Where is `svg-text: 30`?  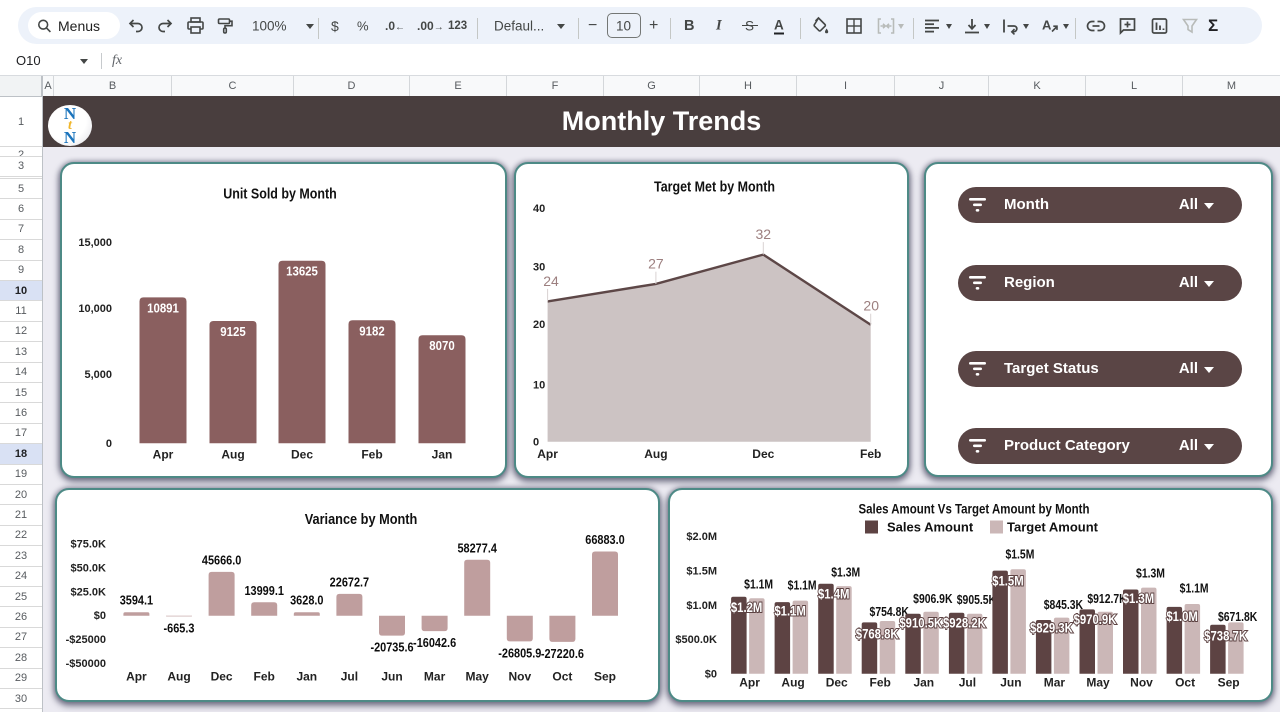 svg-text: 30 is located at coordinates (539, 268).